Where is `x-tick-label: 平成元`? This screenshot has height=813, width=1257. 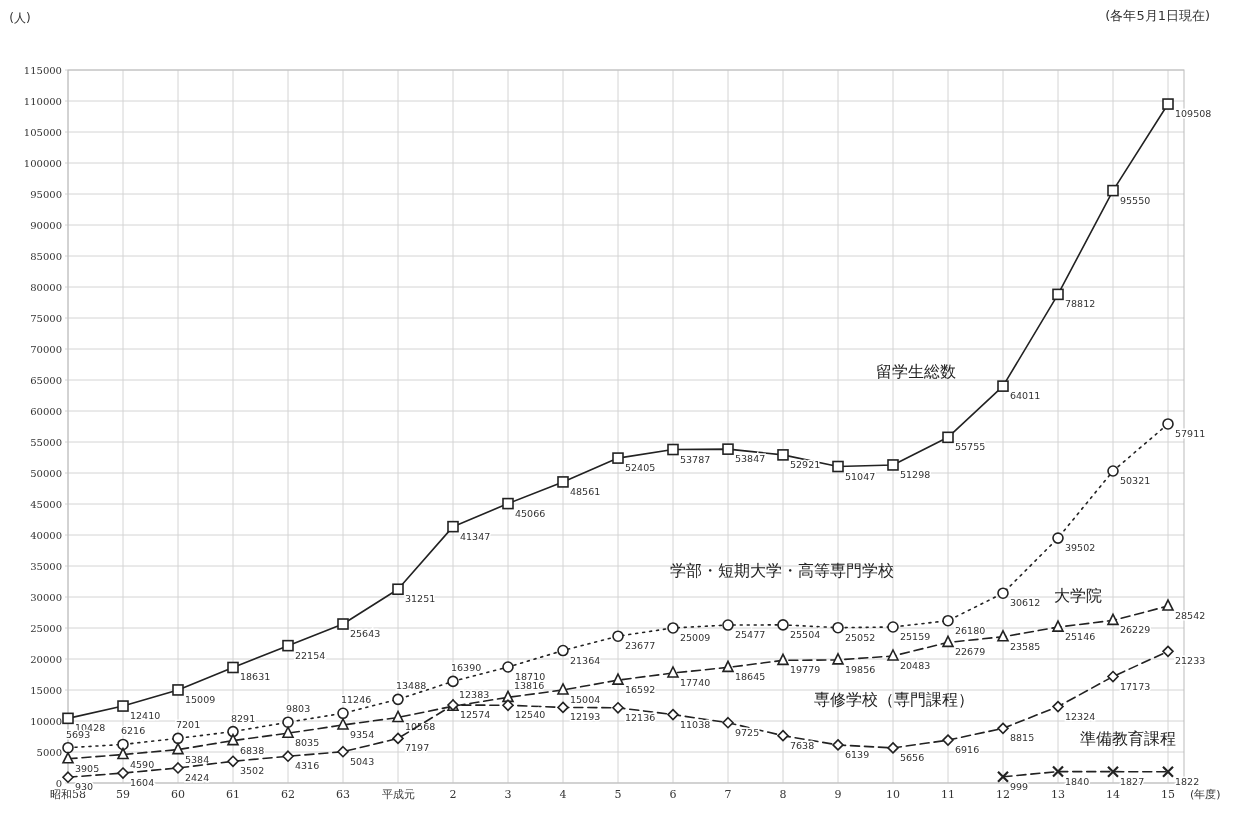
x-tick-label: 平成元 is located at coordinates (398, 794).